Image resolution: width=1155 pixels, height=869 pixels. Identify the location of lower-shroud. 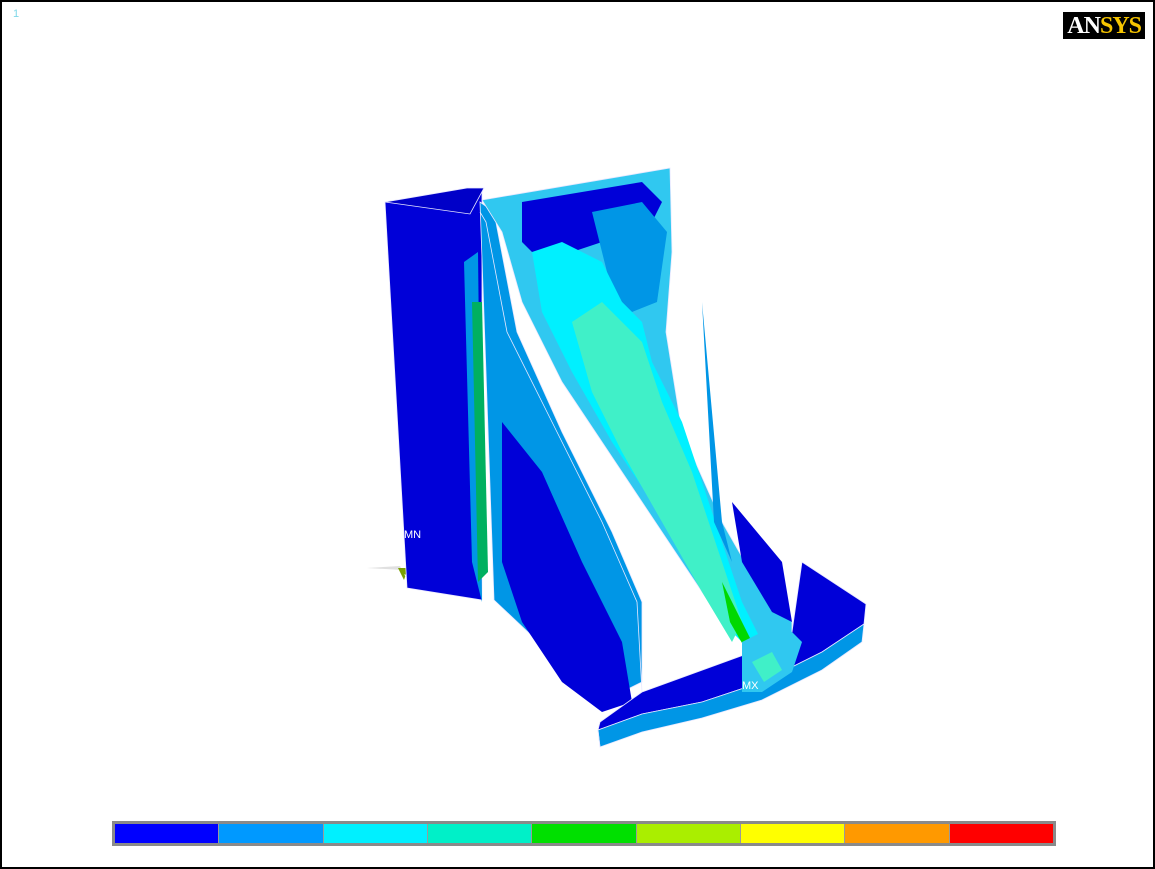
(732, 654).